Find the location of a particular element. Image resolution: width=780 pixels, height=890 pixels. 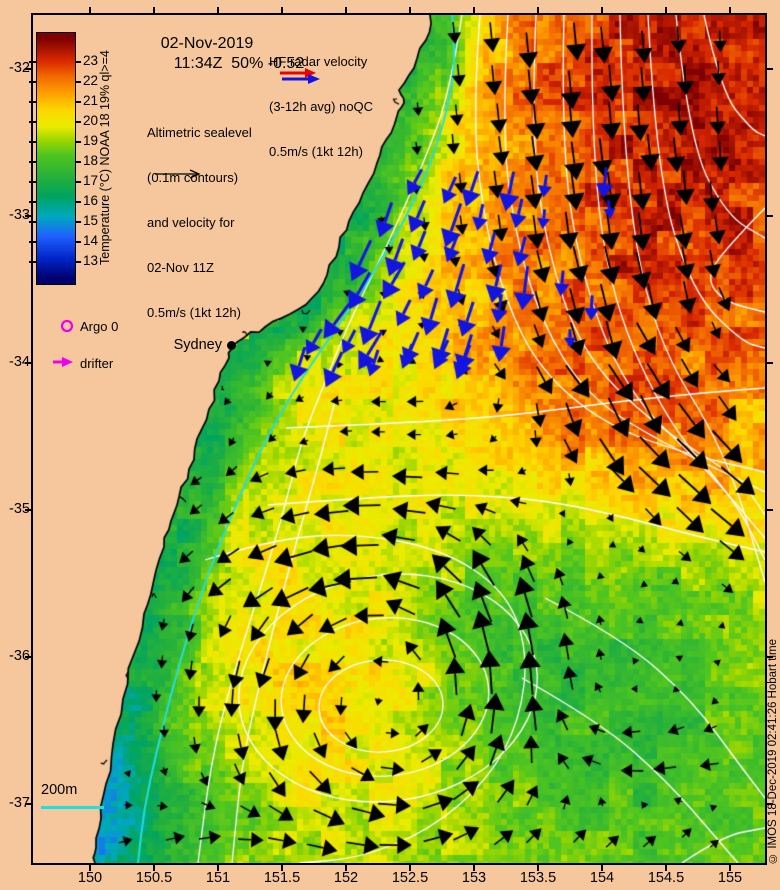

altimetric-scale-arrow-icon is located at coordinates (178, 174).